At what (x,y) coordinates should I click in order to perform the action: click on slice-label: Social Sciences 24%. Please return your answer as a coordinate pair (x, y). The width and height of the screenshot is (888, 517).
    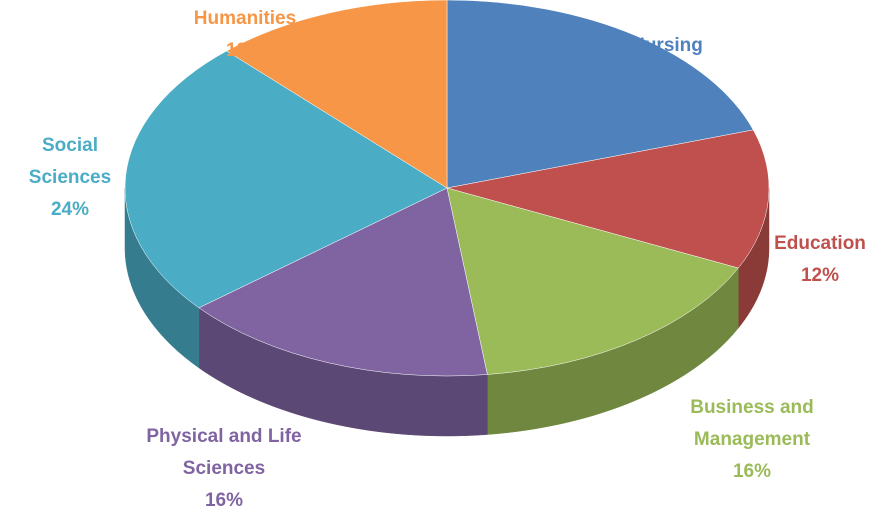
    Looking at the image, I should click on (70, 178).